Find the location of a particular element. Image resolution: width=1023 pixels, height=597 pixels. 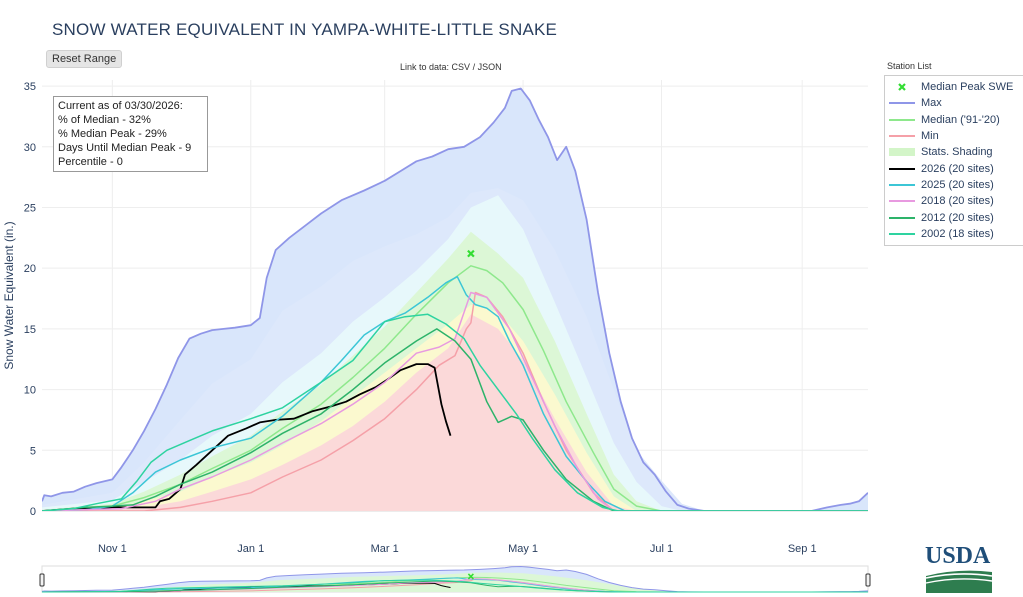

legend-item-median: Median ('91-'20) is located at coordinates (956, 120).